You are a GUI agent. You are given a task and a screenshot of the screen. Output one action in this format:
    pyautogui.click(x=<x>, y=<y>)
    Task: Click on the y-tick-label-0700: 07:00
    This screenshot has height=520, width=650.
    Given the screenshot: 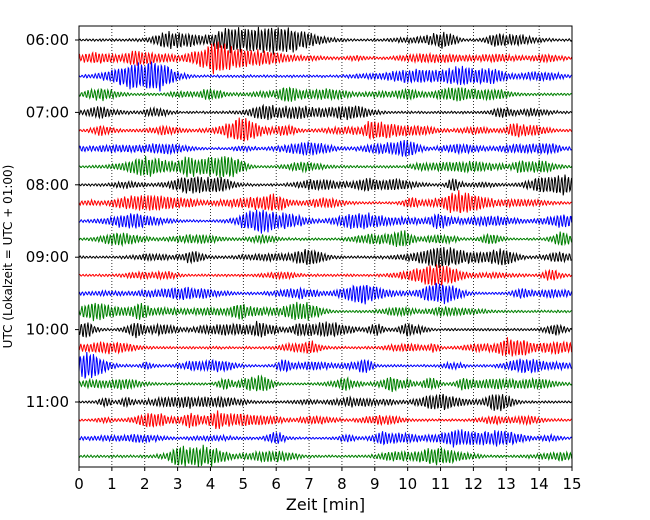 What is the action you would take?
    pyautogui.click(x=47, y=112)
    